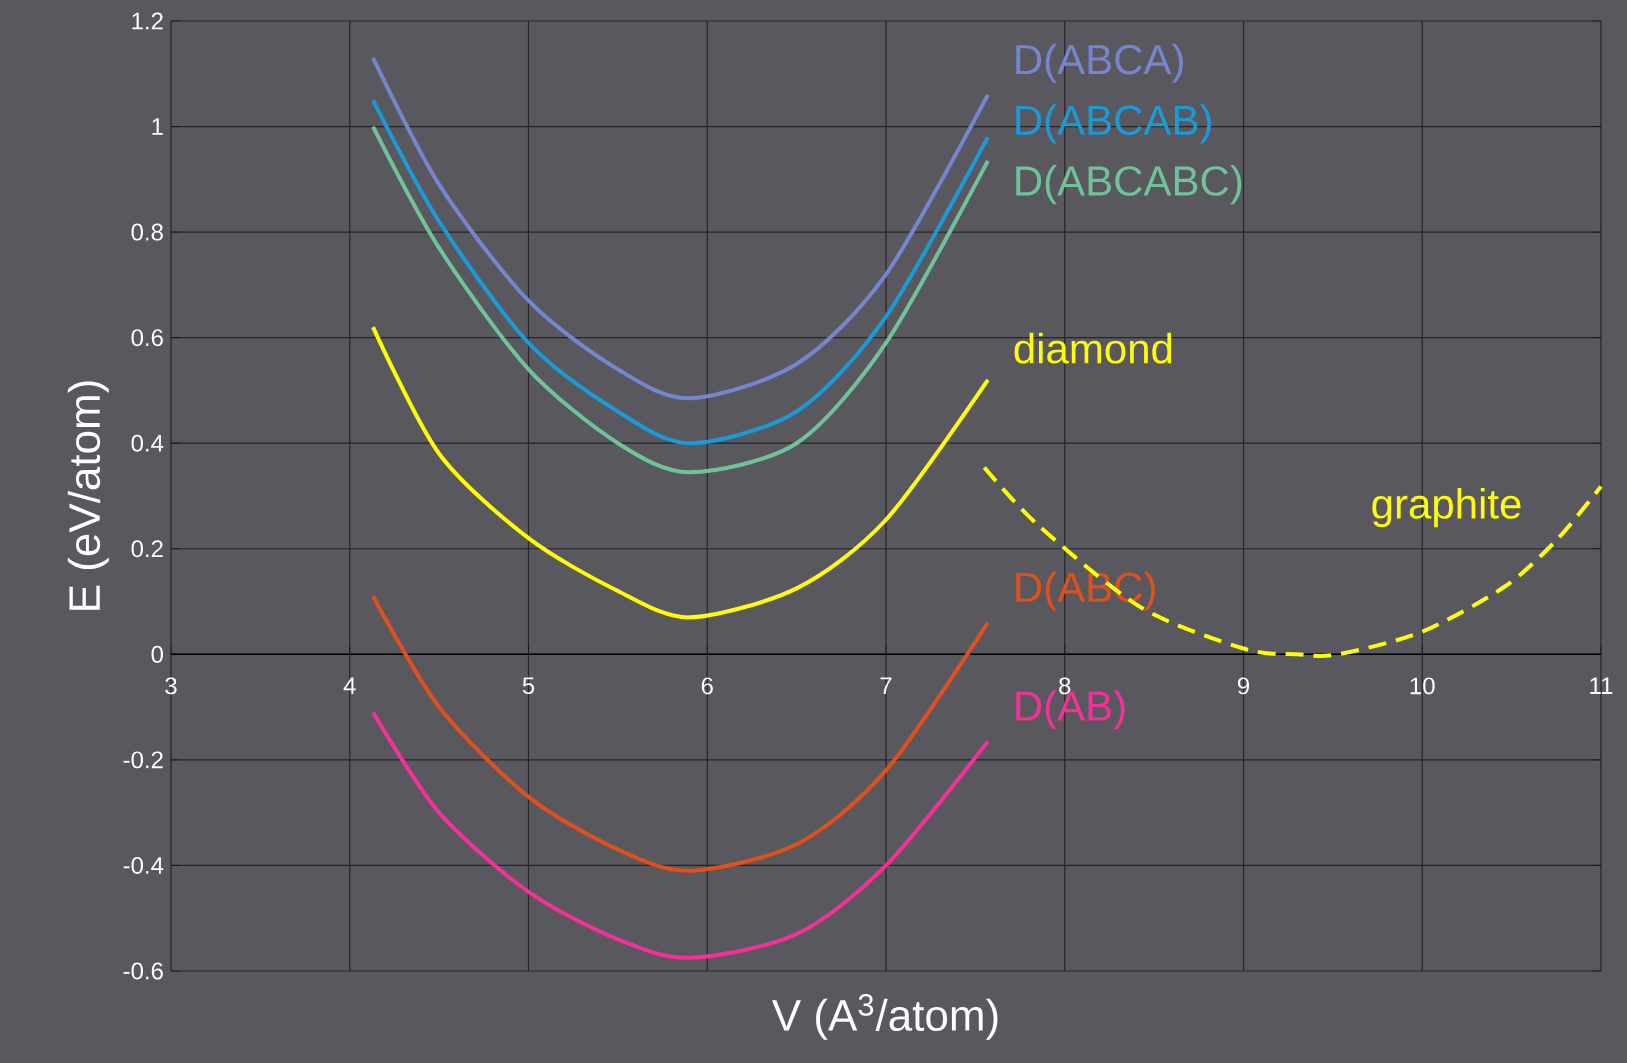 This screenshot has height=1063, width=1627. What do you see at coordinates (1422, 686) in the screenshot?
I see `x-tick-label: 10` at bounding box center [1422, 686].